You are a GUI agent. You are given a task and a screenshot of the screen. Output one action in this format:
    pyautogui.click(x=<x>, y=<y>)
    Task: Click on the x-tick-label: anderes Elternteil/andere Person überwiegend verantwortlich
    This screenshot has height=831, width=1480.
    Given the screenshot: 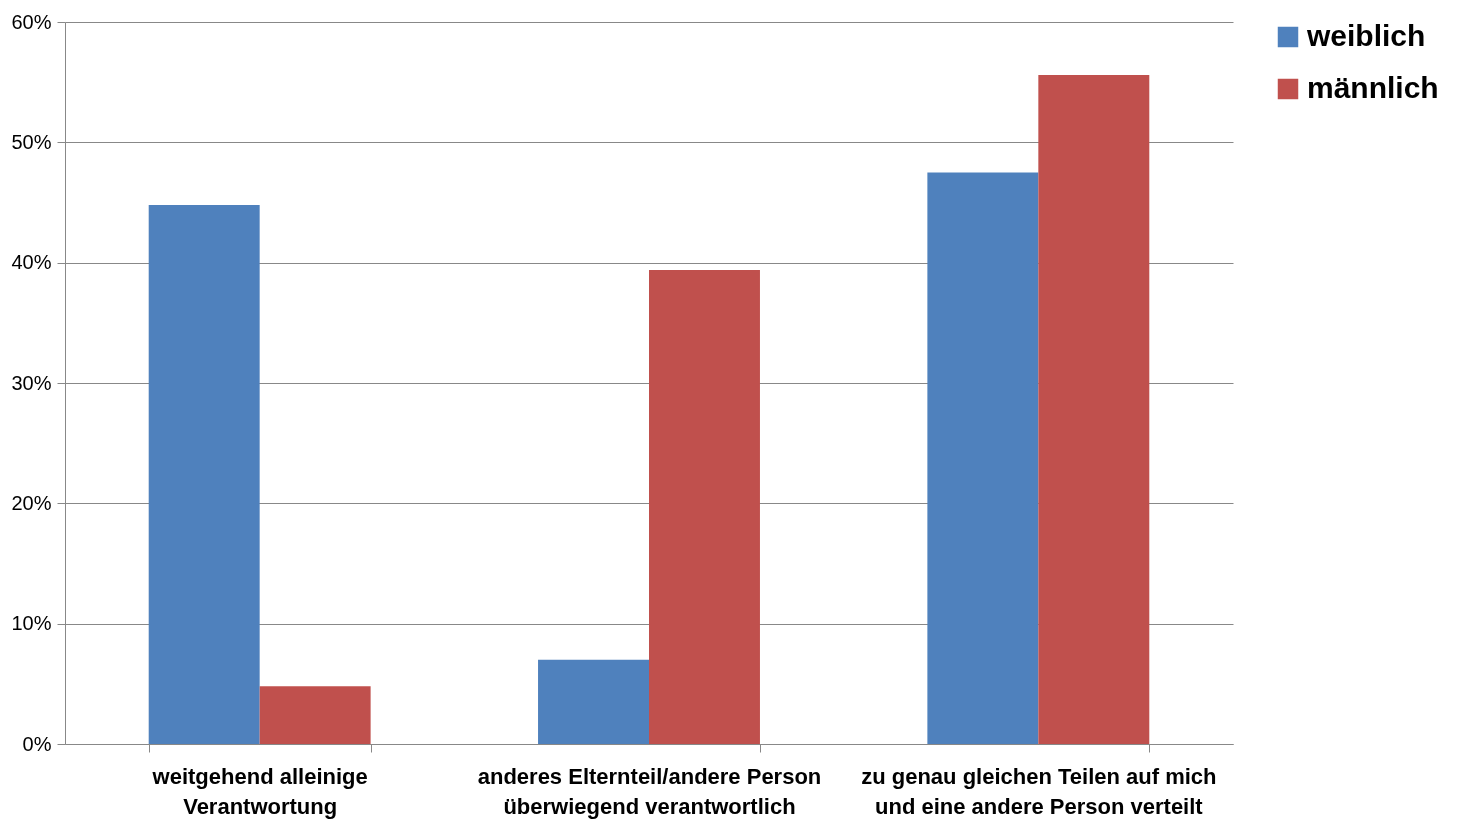 What is the action you would take?
    pyautogui.click(x=649, y=791)
    